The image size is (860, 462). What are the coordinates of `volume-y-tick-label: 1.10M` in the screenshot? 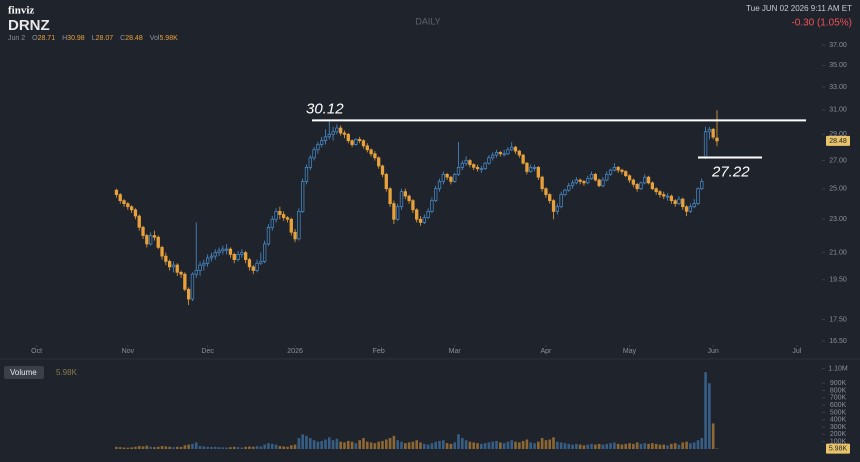 It's located at (838, 368).